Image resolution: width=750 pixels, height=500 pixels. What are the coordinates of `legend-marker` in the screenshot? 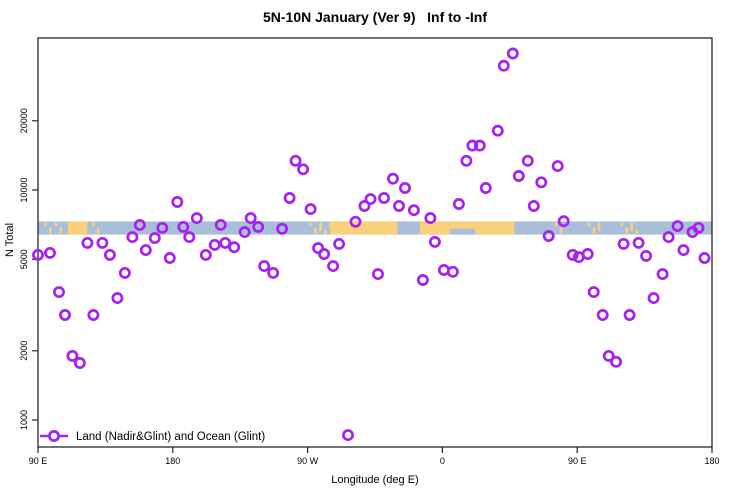 It's located at (54, 436).